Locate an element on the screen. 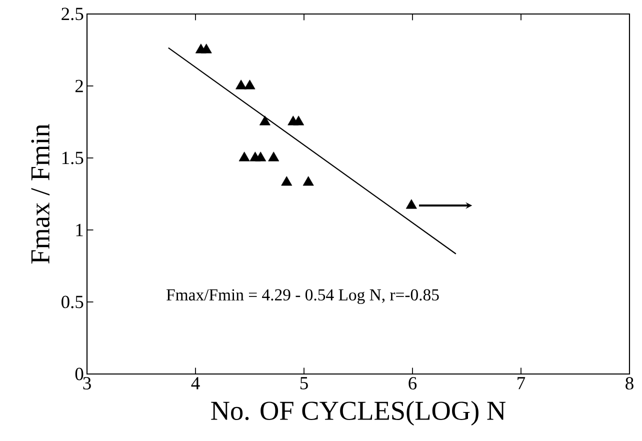 The image size is (642, 441). annotation: Fmax/Fmin = 4.29 - 0.54 Log N, r=-0.85 is located at coordinates (302, 296).